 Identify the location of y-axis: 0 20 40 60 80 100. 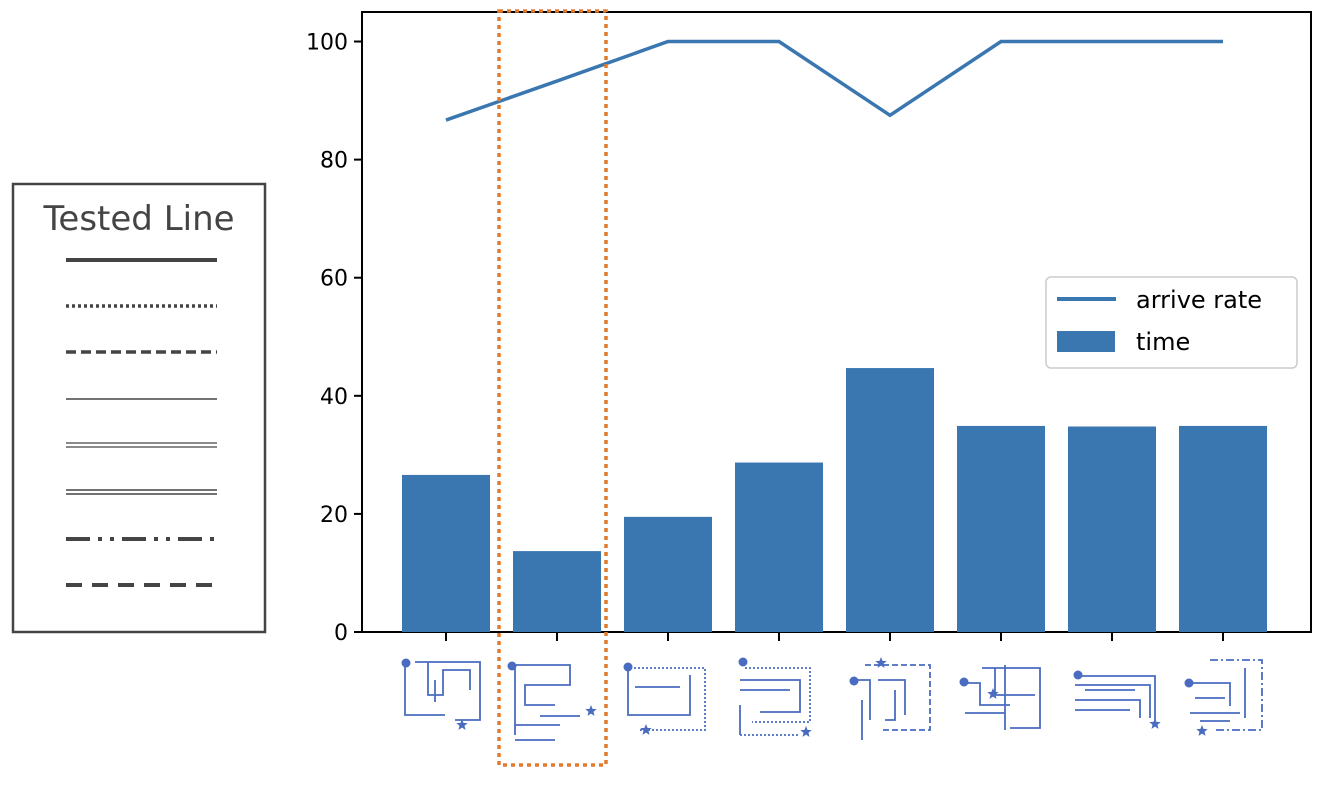
(334, 338).